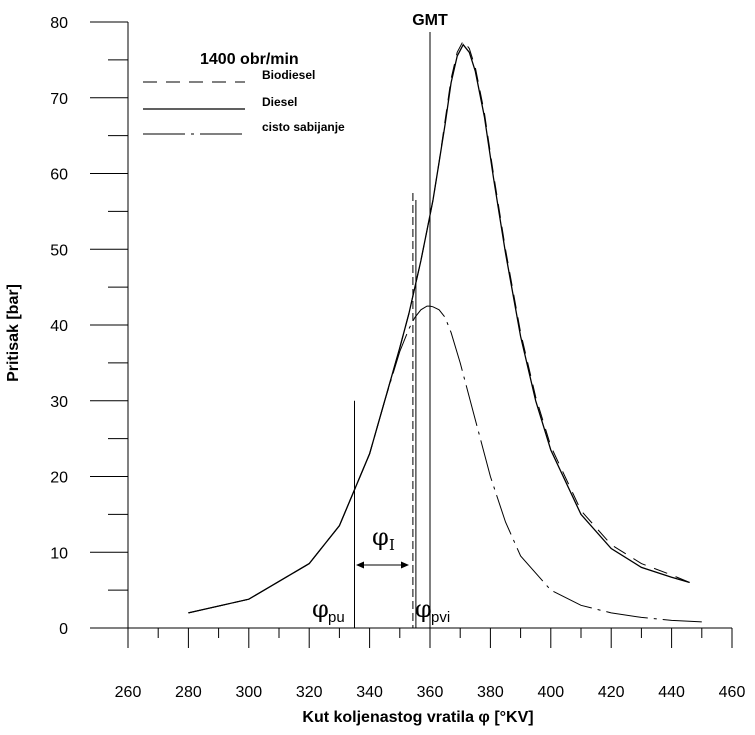  Describe the element at coordinates (128, 692) in the screenshot. I see `x-tick-label: 260` at that location.